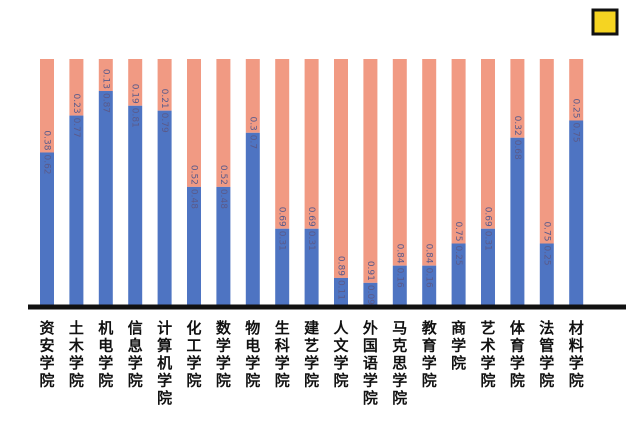 This screenshot has height=438, width=641. Describe the element at coordinates (370, 271) in the screenshot. I see `value-label-upper: 0.91` at that location.